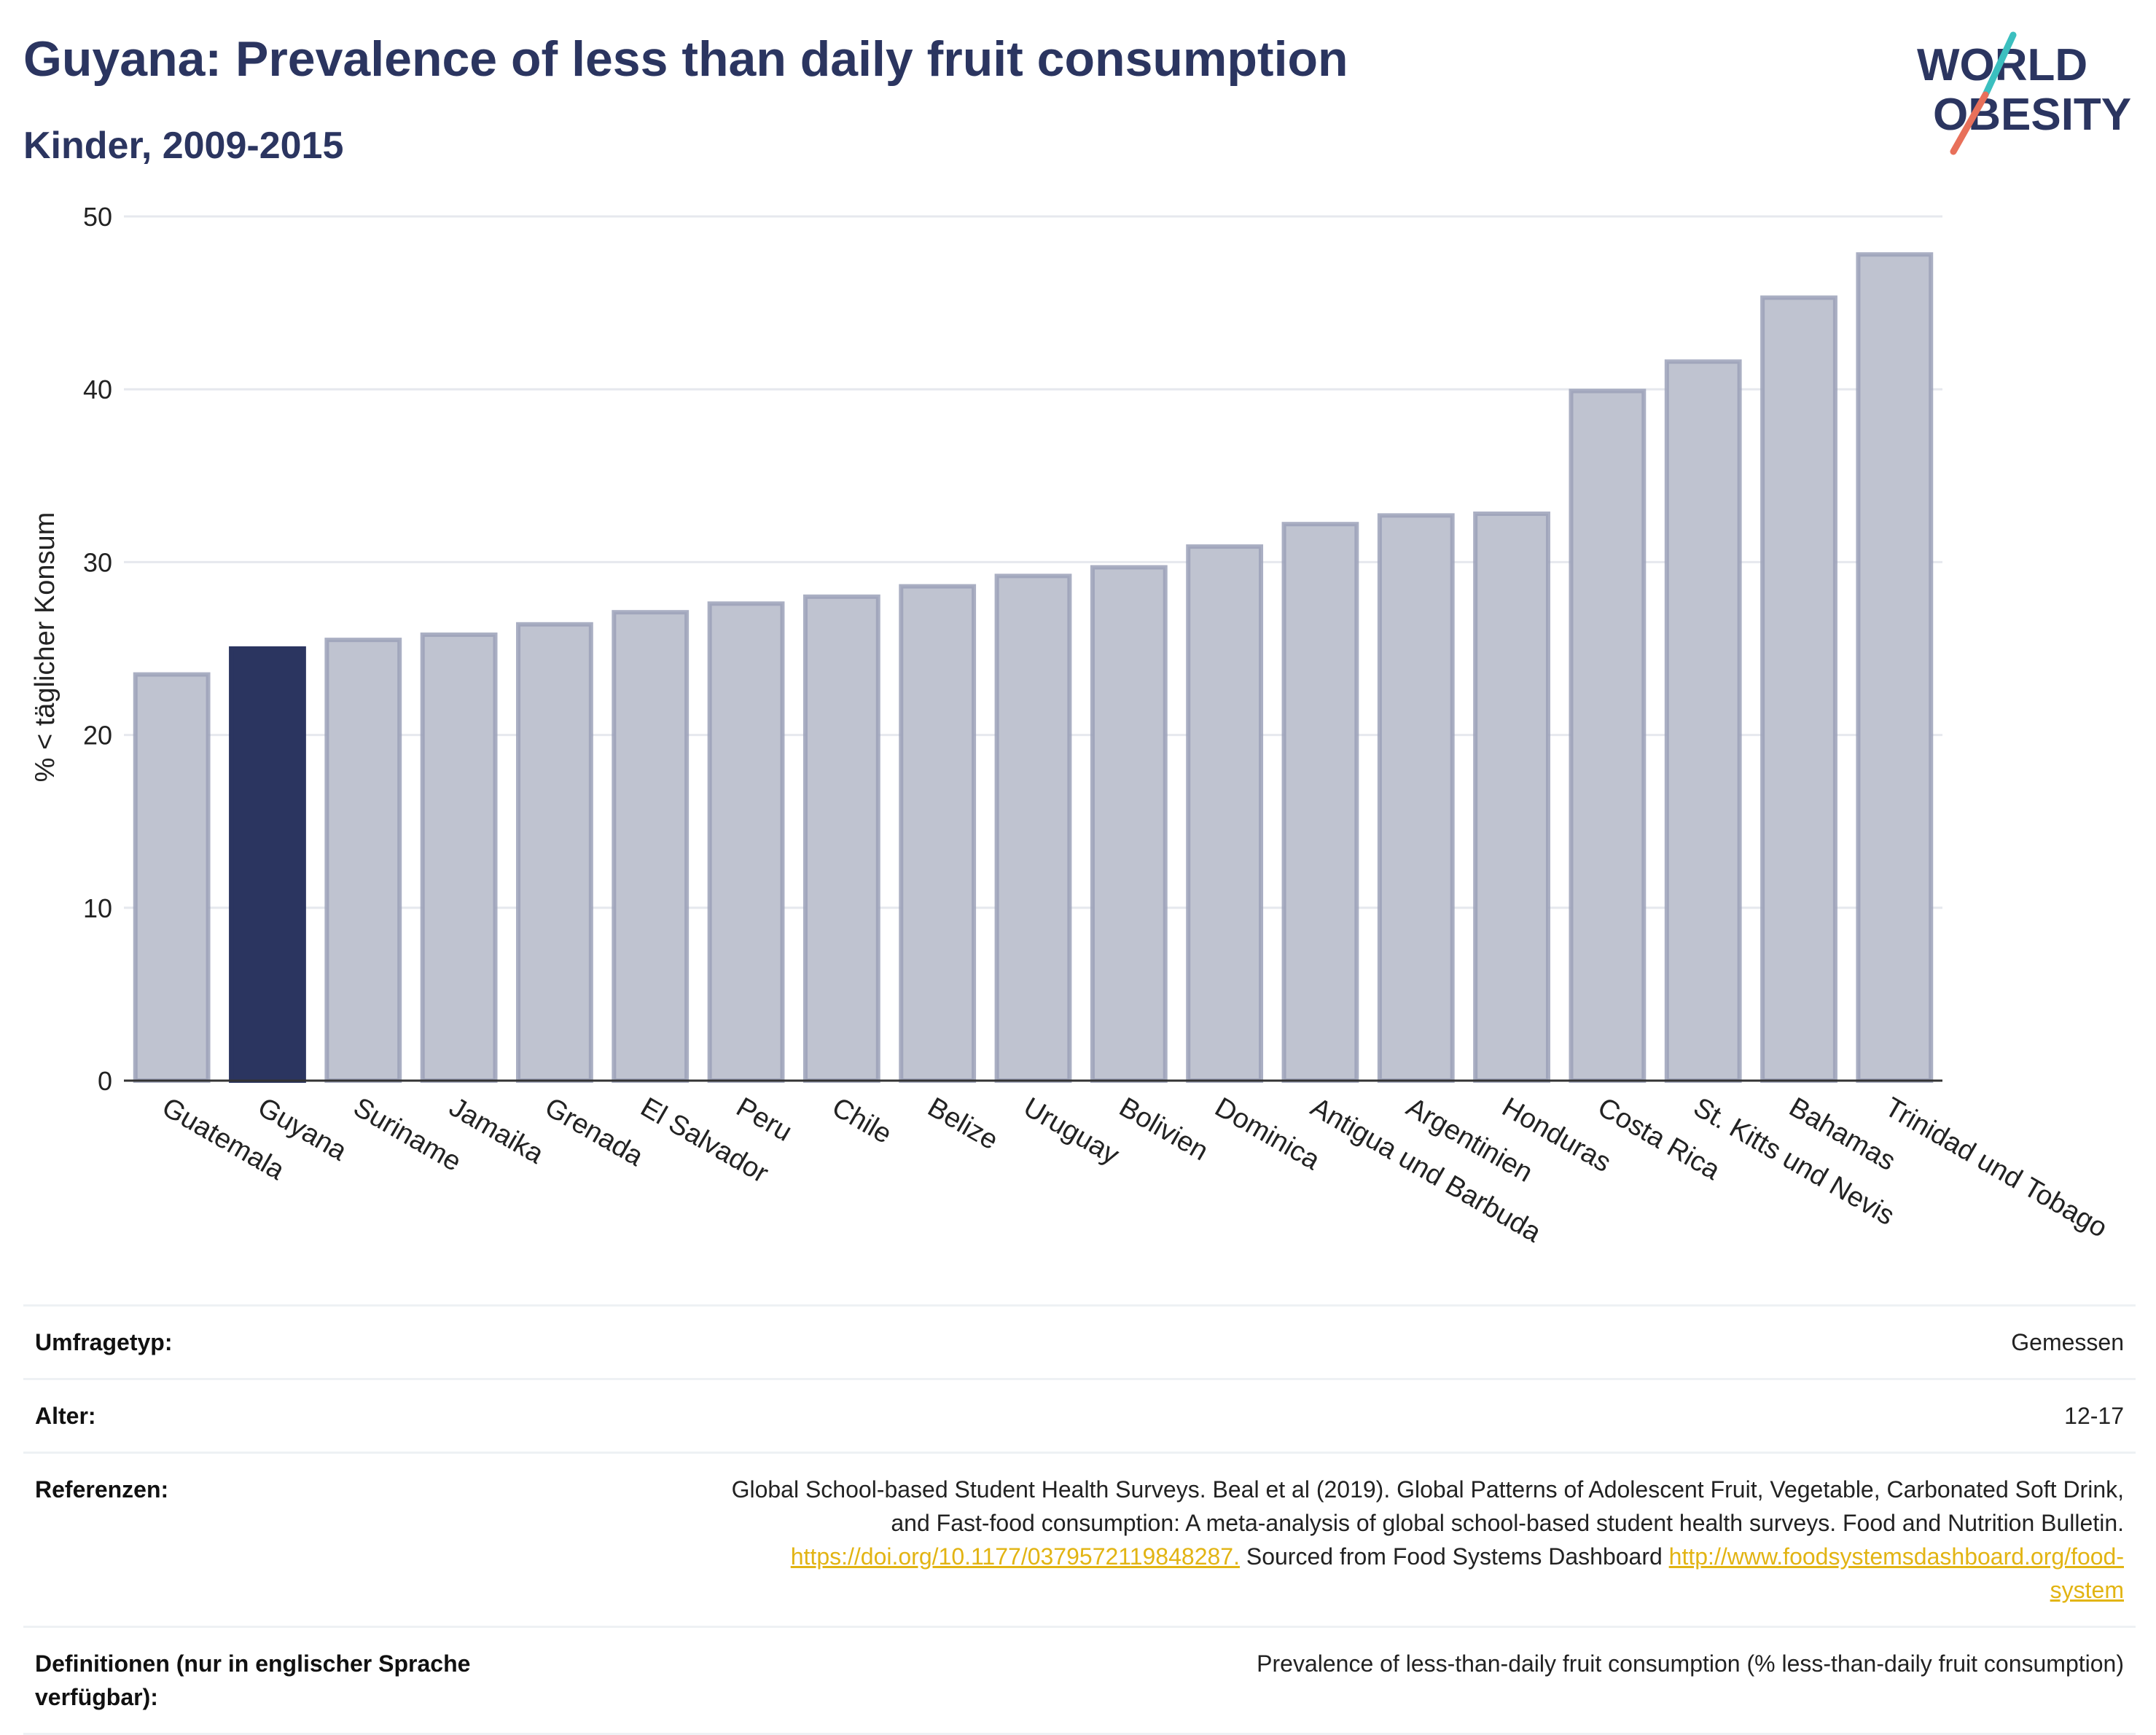 The image size is (2156, 1735). What do you see at coordinates (2087, 1590) in the screenshot?
I see `dashboard-link-part-2: system` at bounding box center [2087, 1590].